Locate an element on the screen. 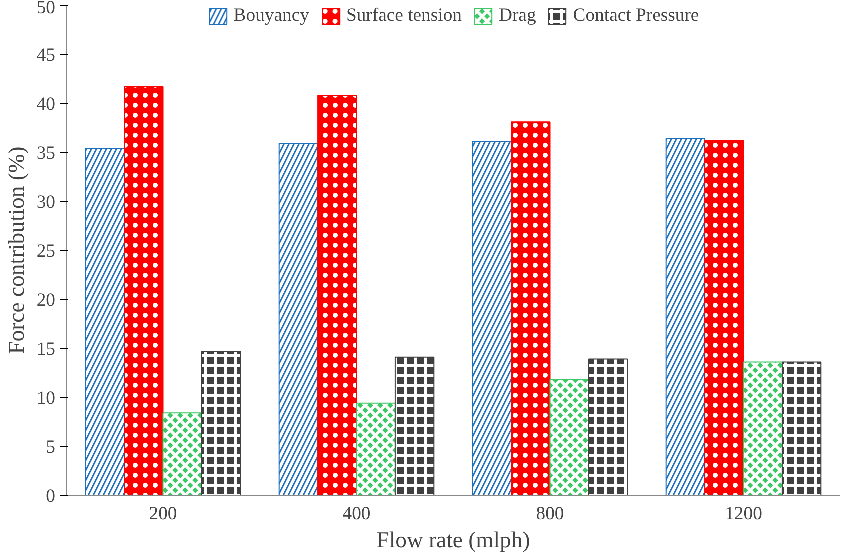 Image resolution: width=845 pixels, height=555 pixels. legend-label: Contact Pressure is located at coordinates (636, 16).